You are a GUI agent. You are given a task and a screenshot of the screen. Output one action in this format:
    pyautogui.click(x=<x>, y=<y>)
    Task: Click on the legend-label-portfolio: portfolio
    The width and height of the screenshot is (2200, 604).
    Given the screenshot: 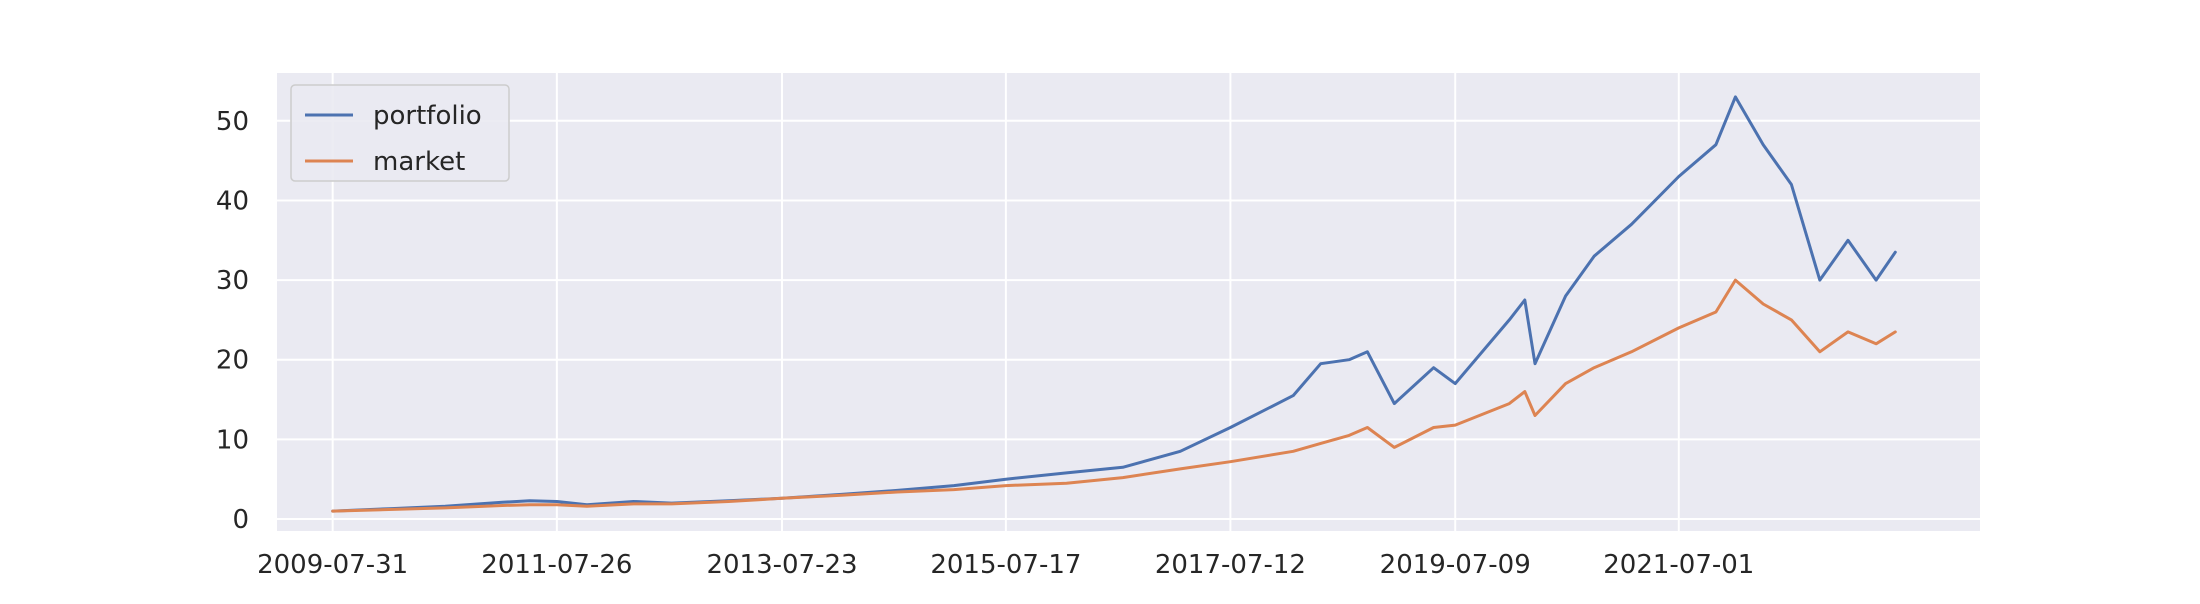 What is the action you would take?
    pyautogui.click(x=427, y=116)
    